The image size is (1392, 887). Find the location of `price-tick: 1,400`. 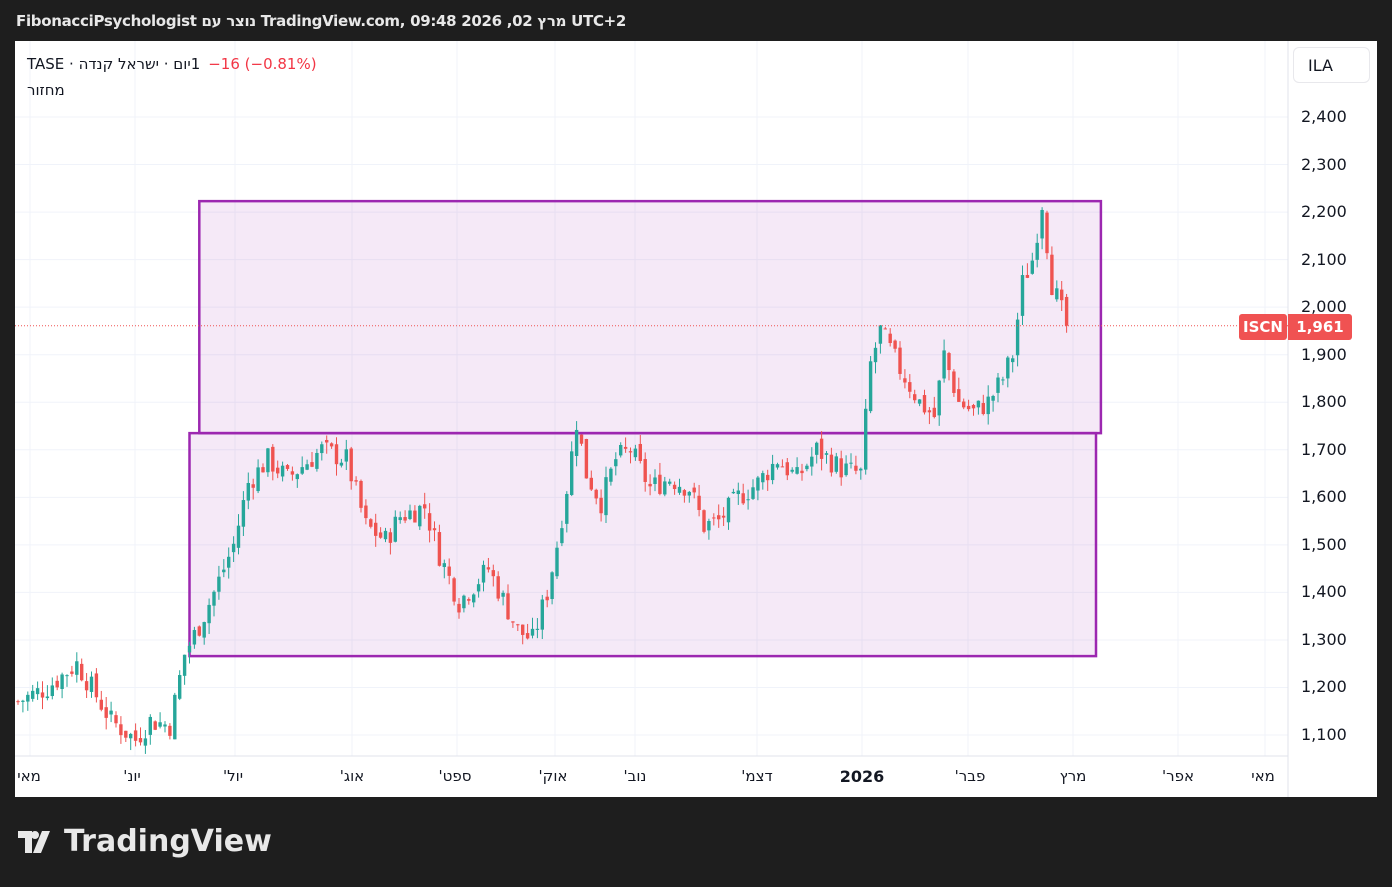

price-tick: 1,400 is located at coordinates (1324, 592).